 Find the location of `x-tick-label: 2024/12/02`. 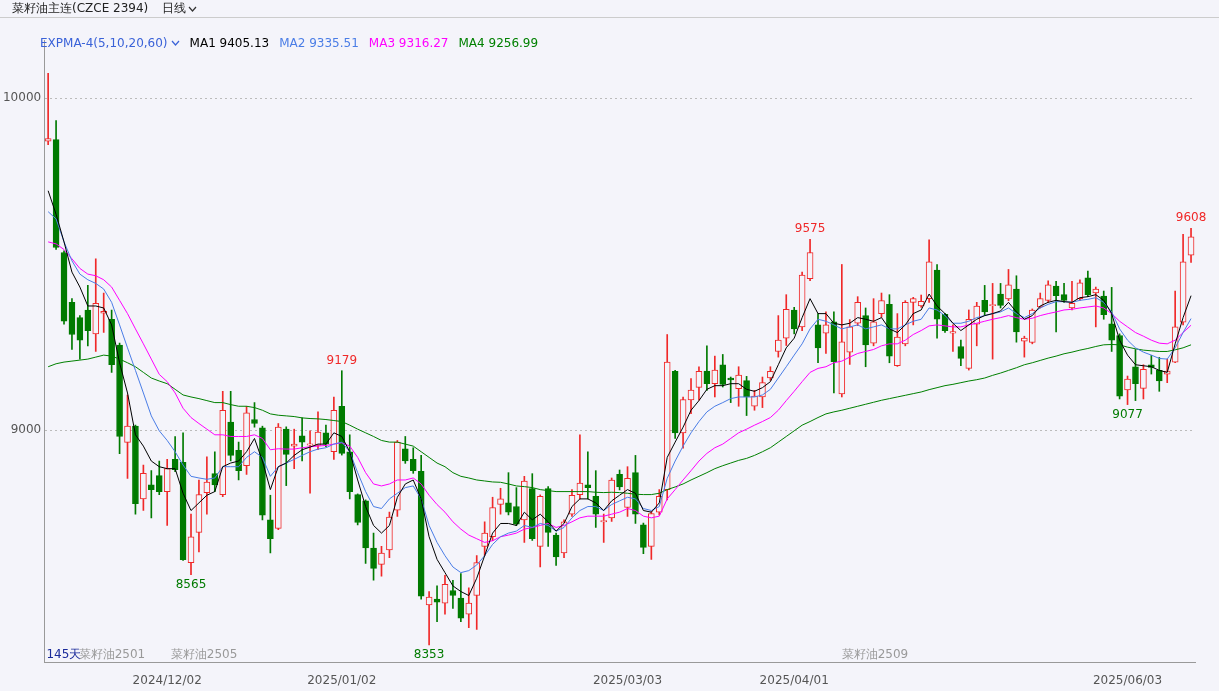

x-tick-label: 2024/12/02 is located at coordinates (167, 679).